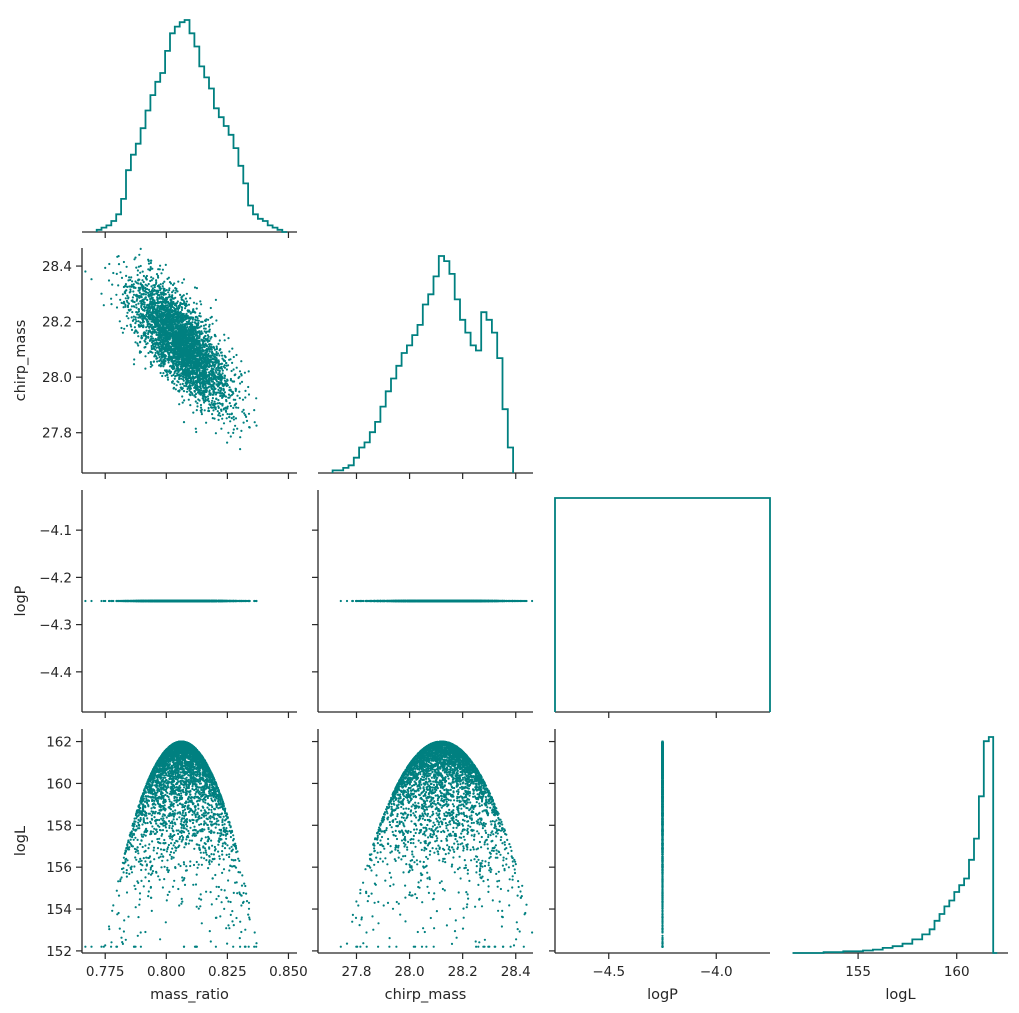 This screenshot has height=1013, width=1019. I want to click on histogram-logL, so click(895, 845).